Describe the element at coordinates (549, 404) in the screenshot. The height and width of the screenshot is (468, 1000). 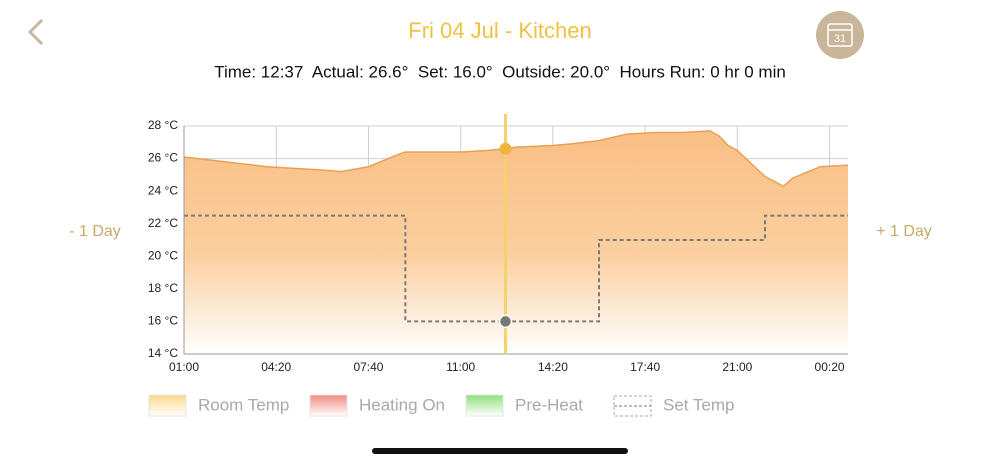
I see `legend-label: Pre-Heat` at that location.